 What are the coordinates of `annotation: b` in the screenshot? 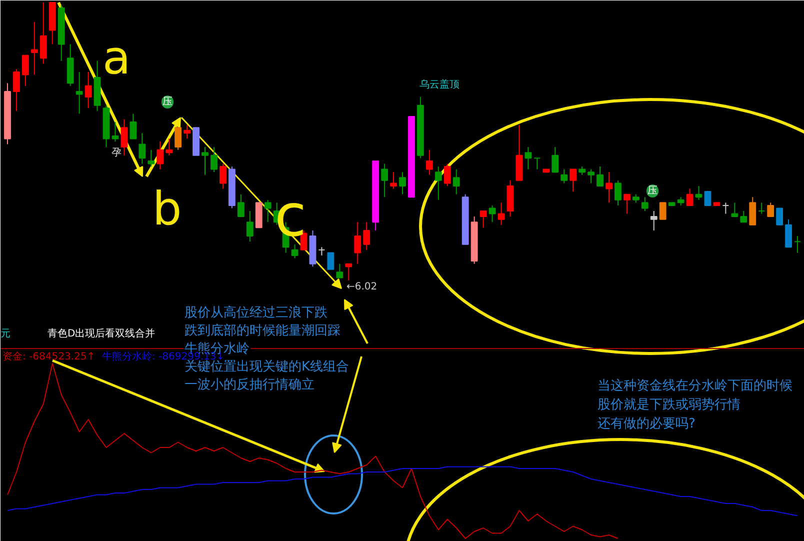 It's located at (167, 209).